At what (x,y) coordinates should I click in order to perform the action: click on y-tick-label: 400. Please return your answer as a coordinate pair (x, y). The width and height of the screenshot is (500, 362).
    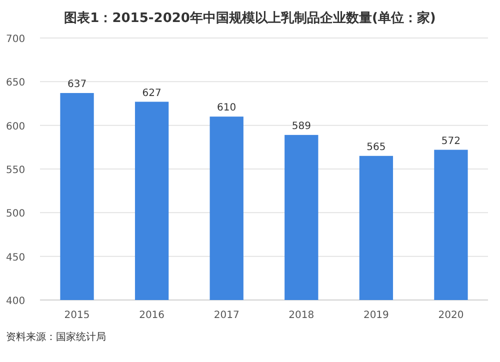
    Looking at the image, I should click on (16, 301).